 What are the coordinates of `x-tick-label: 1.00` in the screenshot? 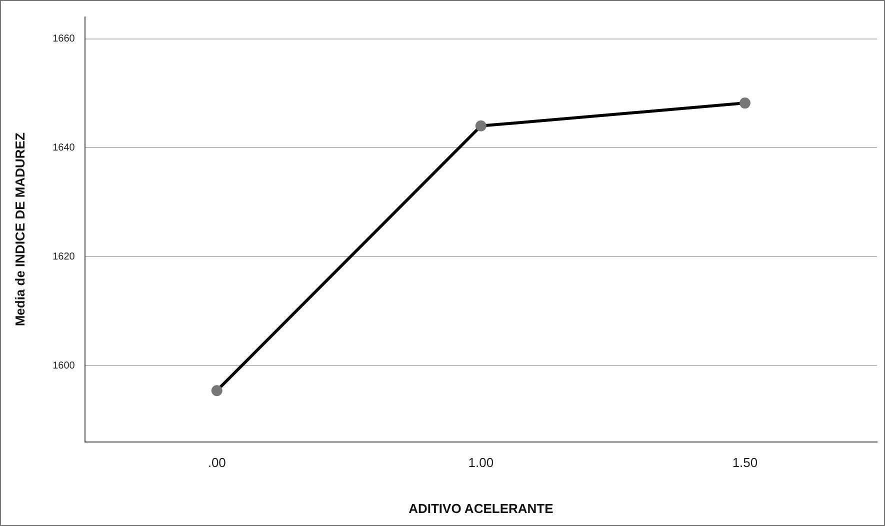 It's located at (481, 462).